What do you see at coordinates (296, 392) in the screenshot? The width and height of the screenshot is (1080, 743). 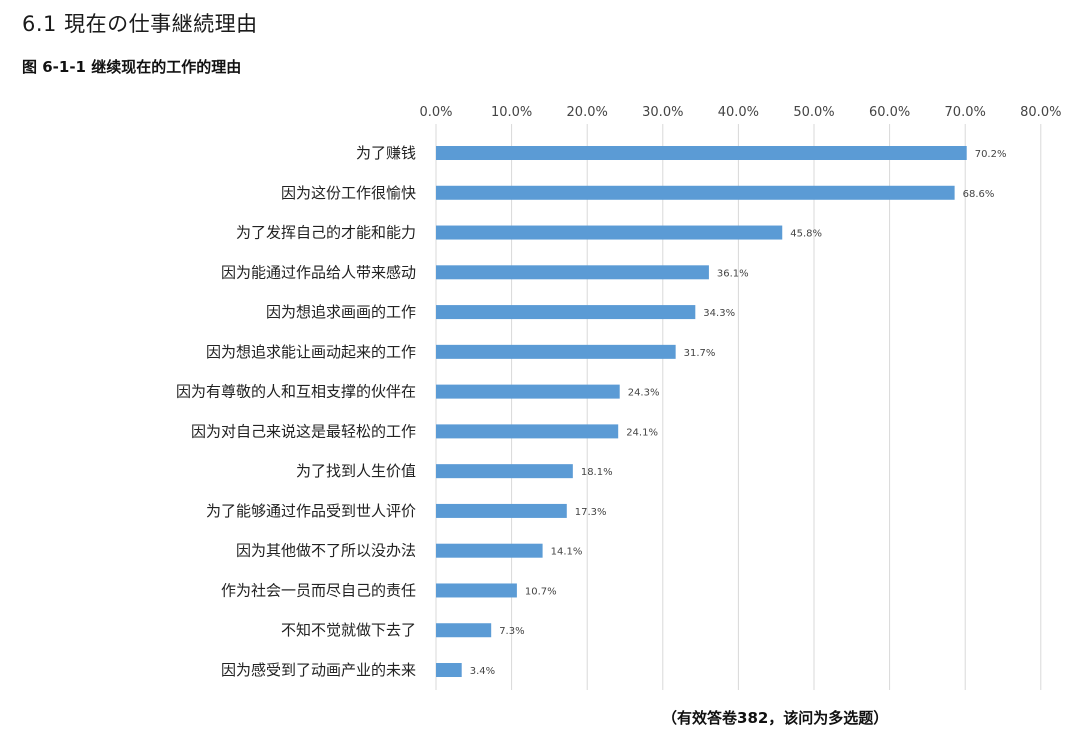 I see `category-label: 因为有尊敬的人和互相支撑的伙伴在` at bounding box center [296, 392].